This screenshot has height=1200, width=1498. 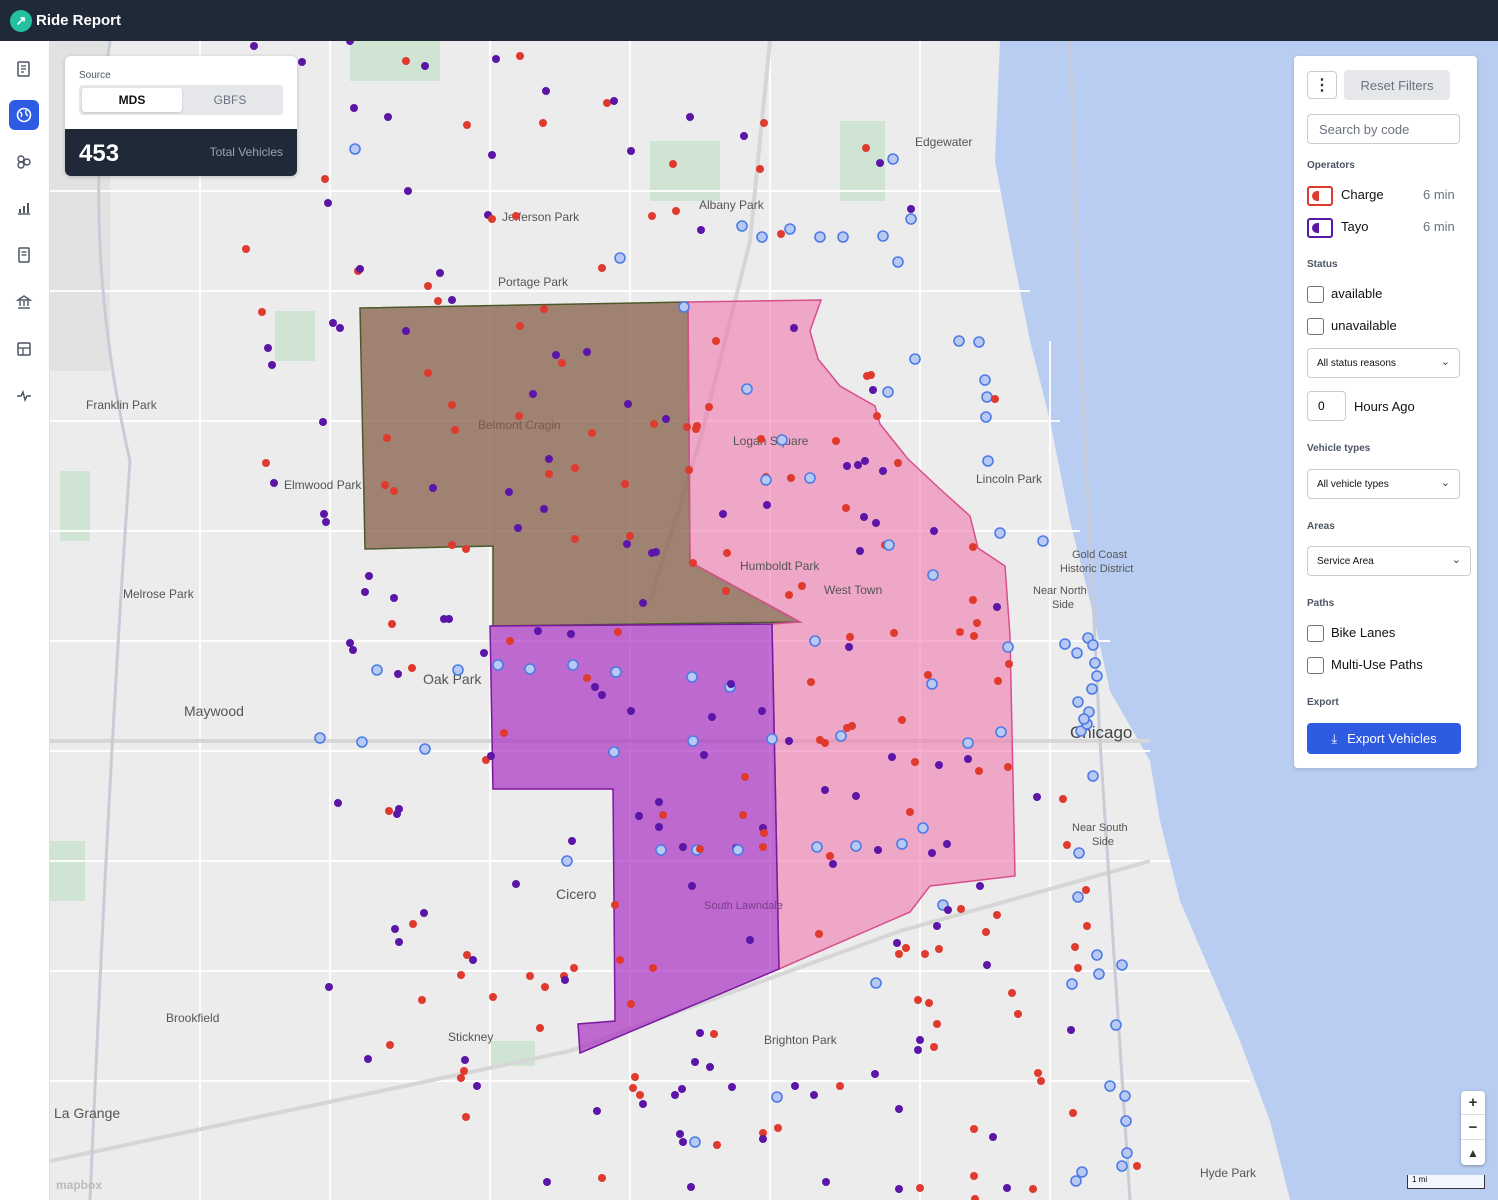 I want to click on reports-icon, so click(x=24, y=69).